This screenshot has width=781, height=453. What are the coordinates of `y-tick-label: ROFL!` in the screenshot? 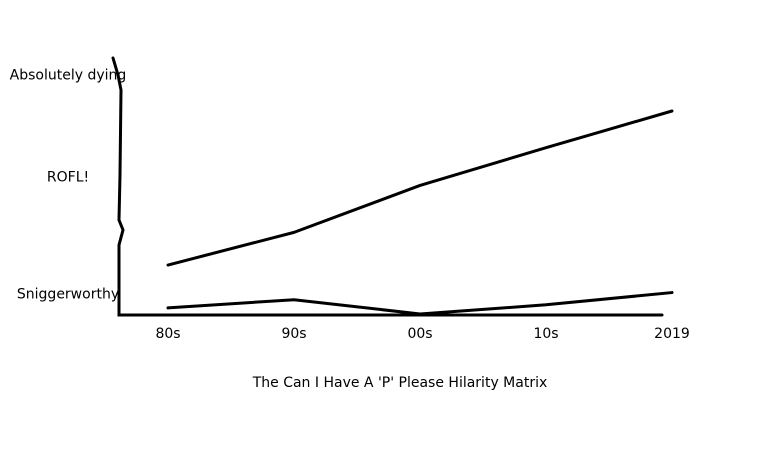 It's located at (68, 177).